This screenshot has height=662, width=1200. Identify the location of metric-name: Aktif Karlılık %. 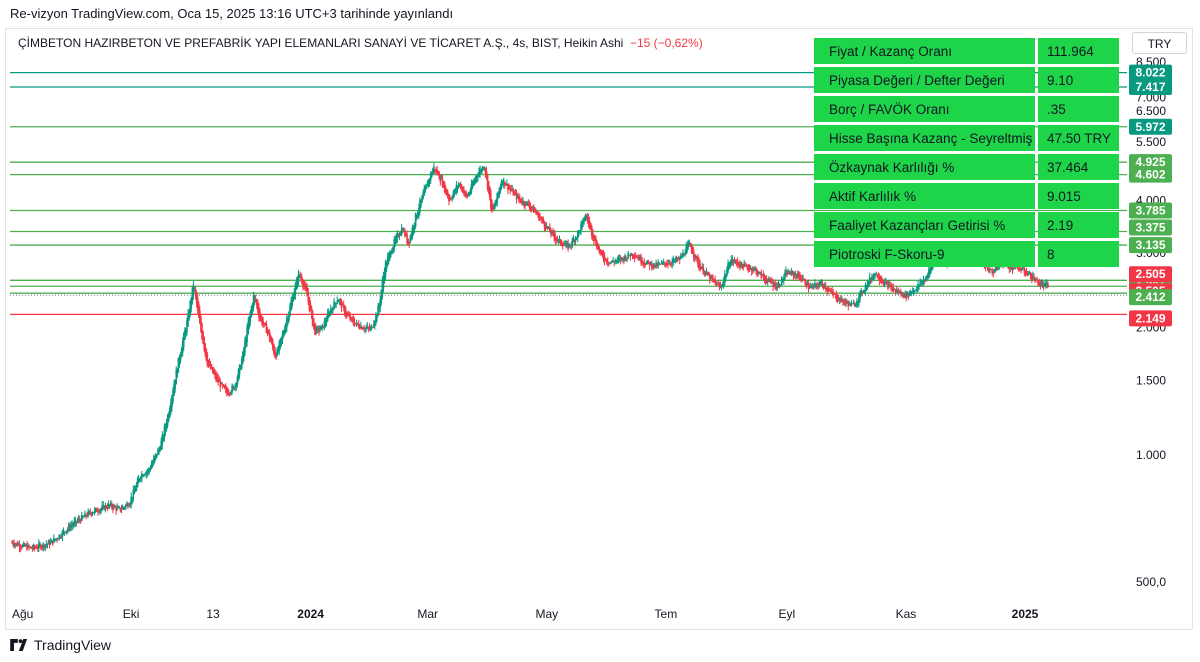
(924, 196).